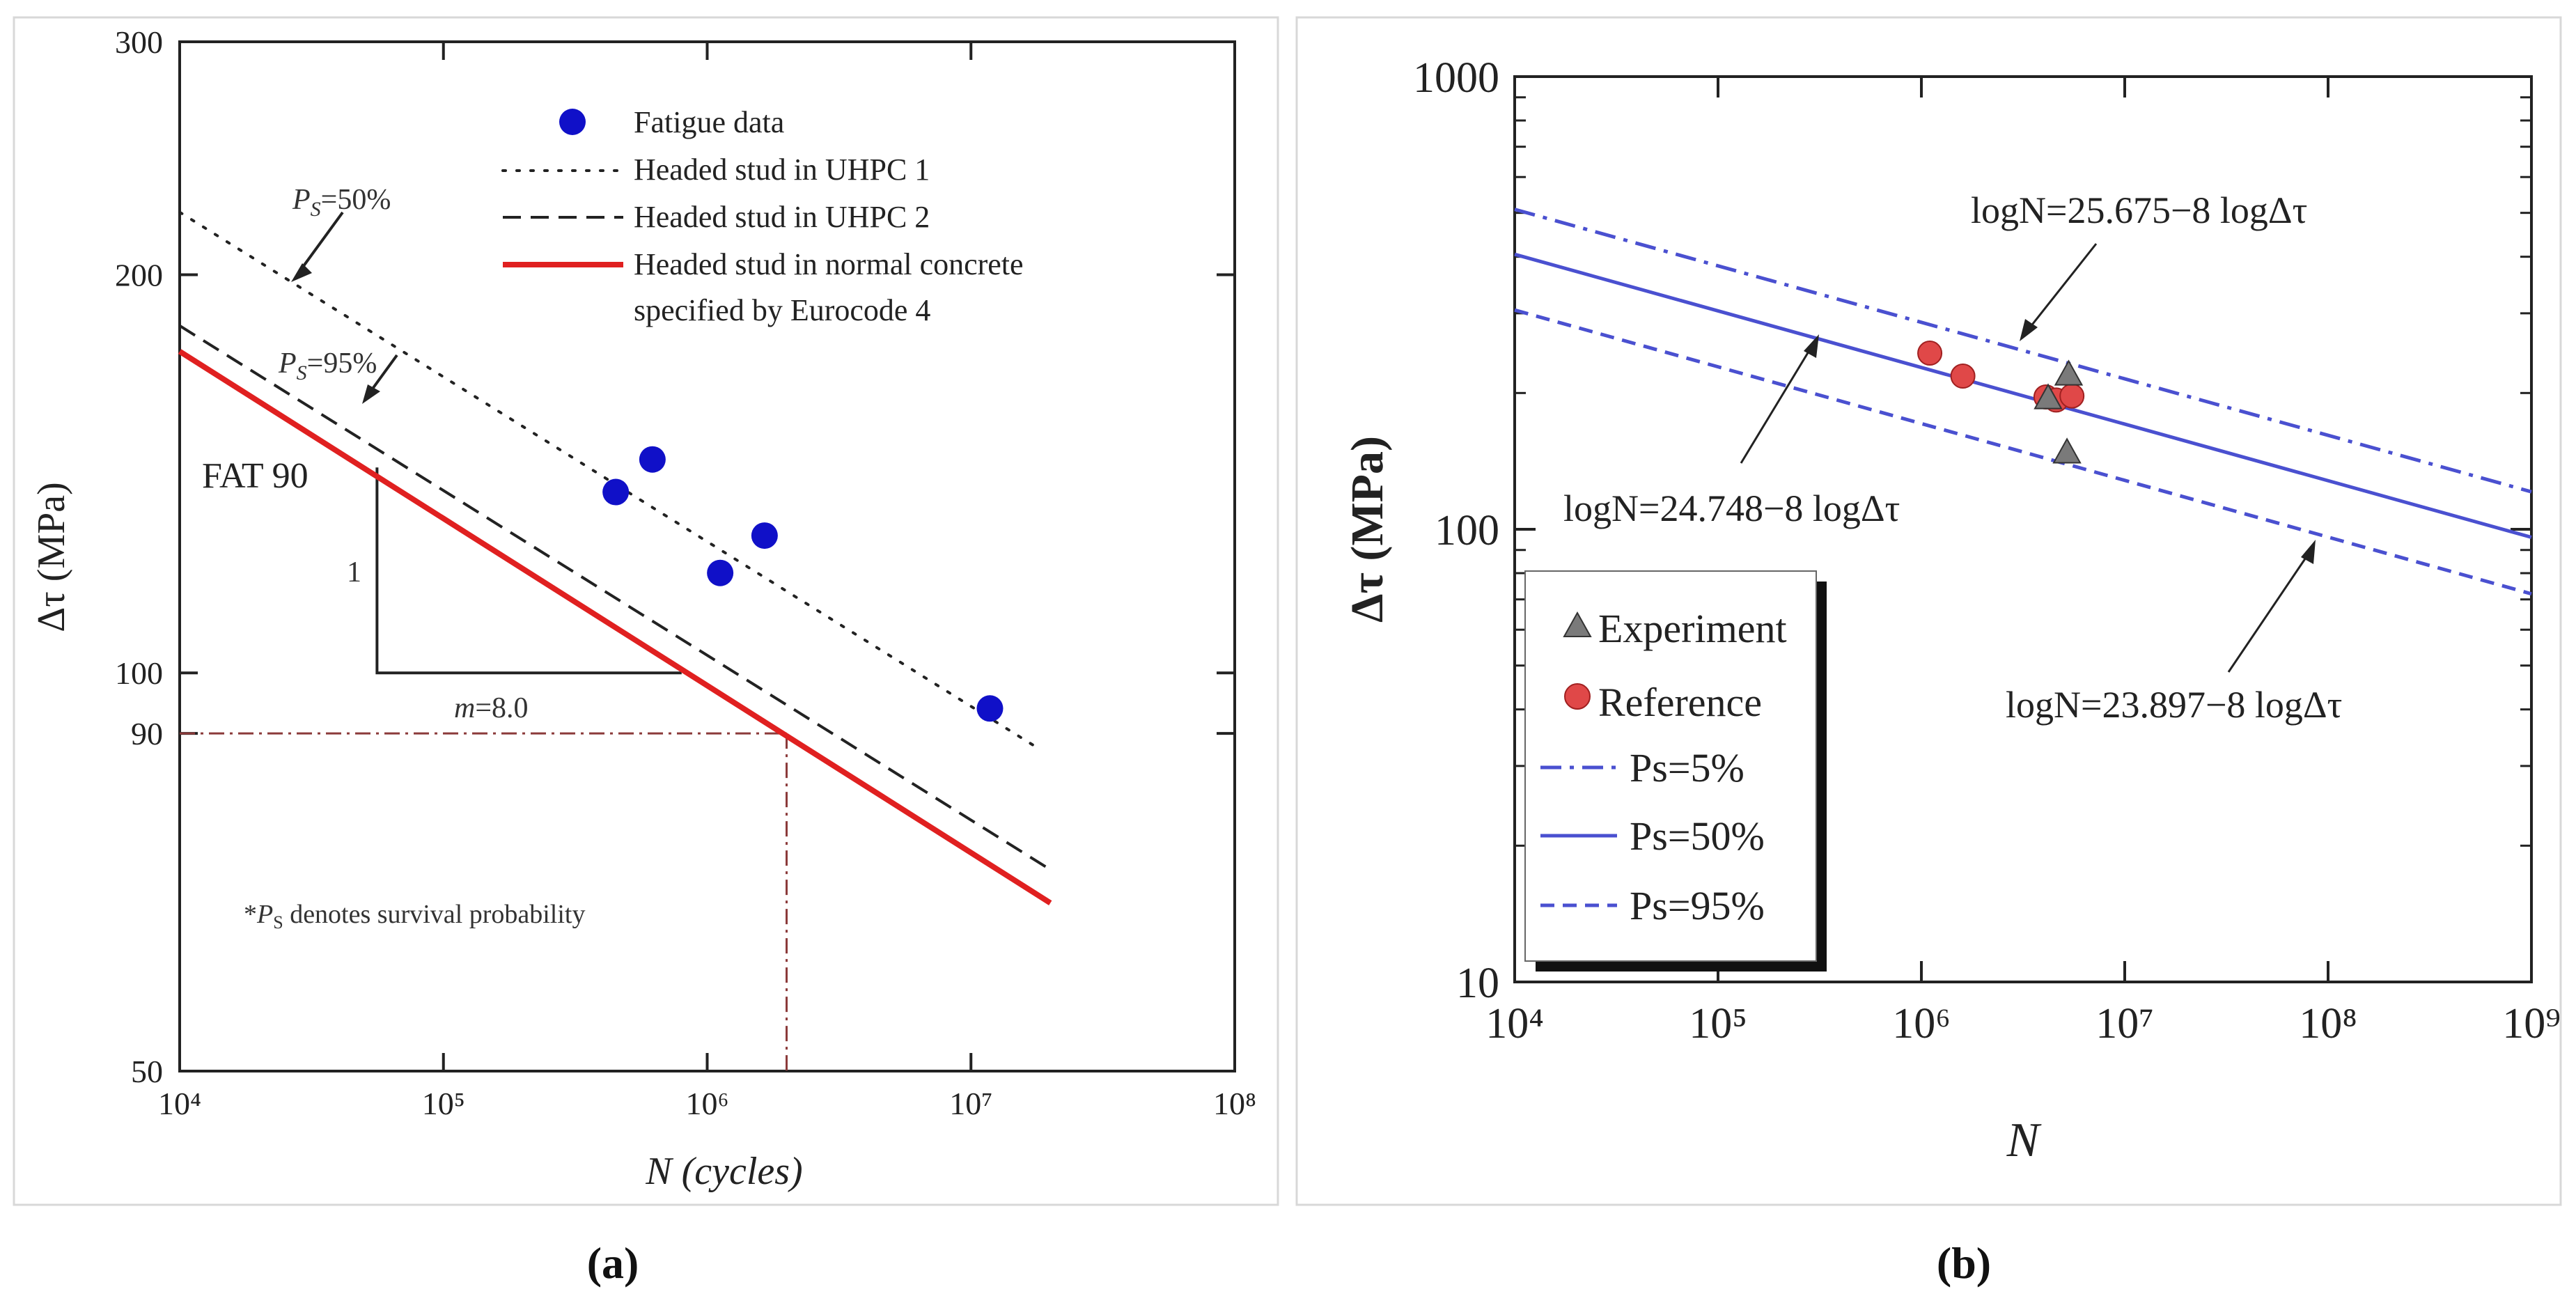 This screenshot has width=2576, height=1303. I want to click on survival-note: *PS denotes survival probability, so click(414, 917).